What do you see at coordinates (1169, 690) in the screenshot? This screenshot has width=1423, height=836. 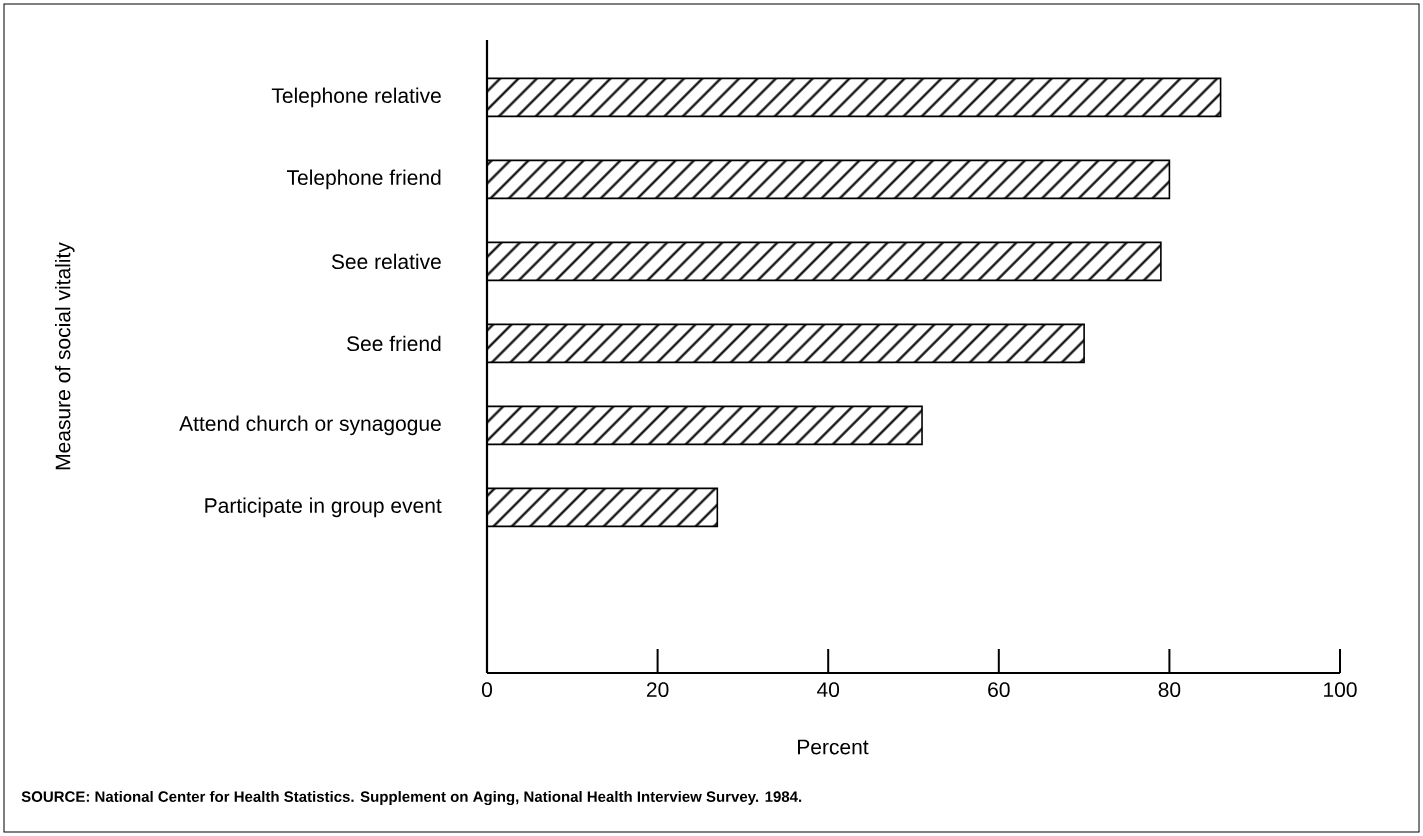 I see `x-tick-label: 80` at bounding box center [1169, 690].